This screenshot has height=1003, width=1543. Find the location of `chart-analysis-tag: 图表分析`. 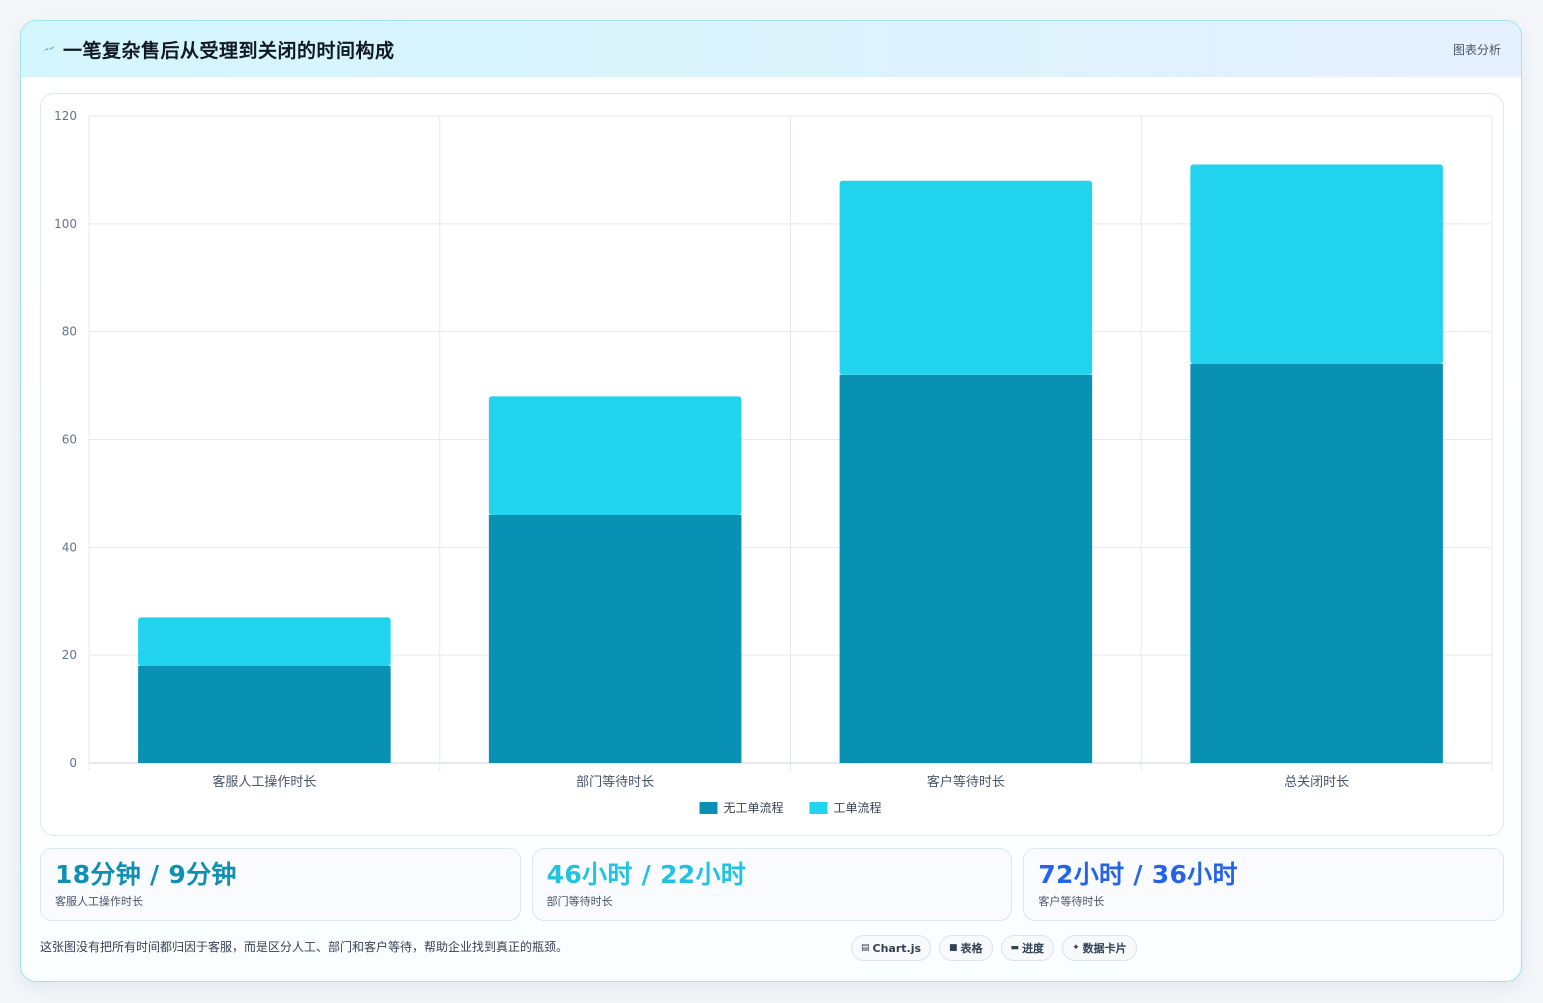

chart-analysis-tag: 图表分析 is located at coordinates (1476, 49).